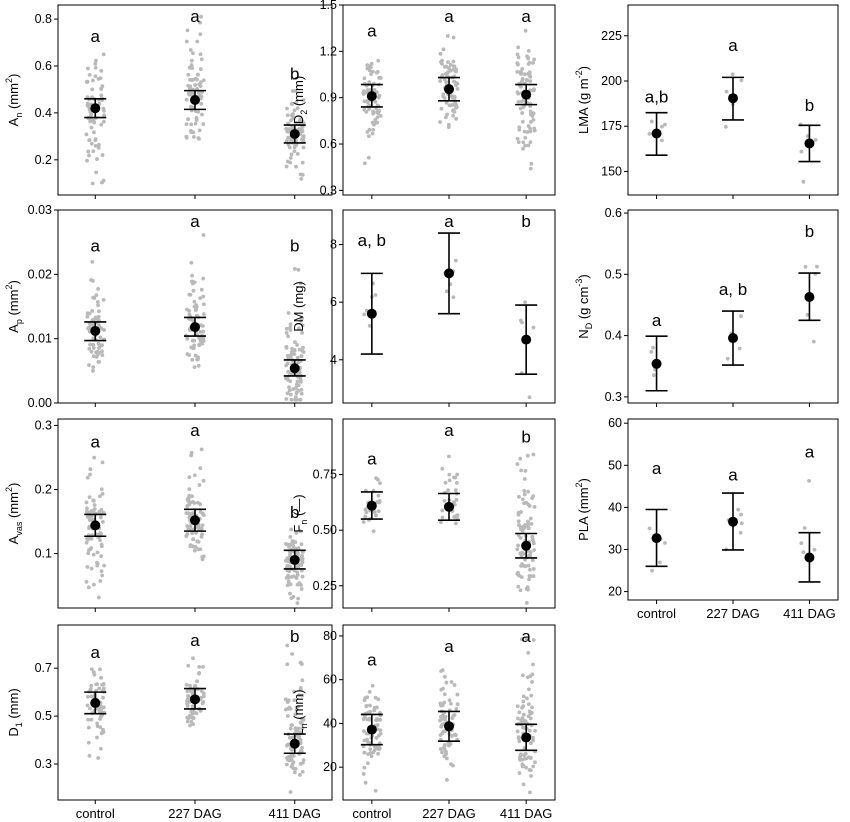 This screenshot has width=850, height=822. What do you see at coordinates (40, 210) in the screenshot?
I see `y-tick-label: 0.03` at bounding box center [40, 210].